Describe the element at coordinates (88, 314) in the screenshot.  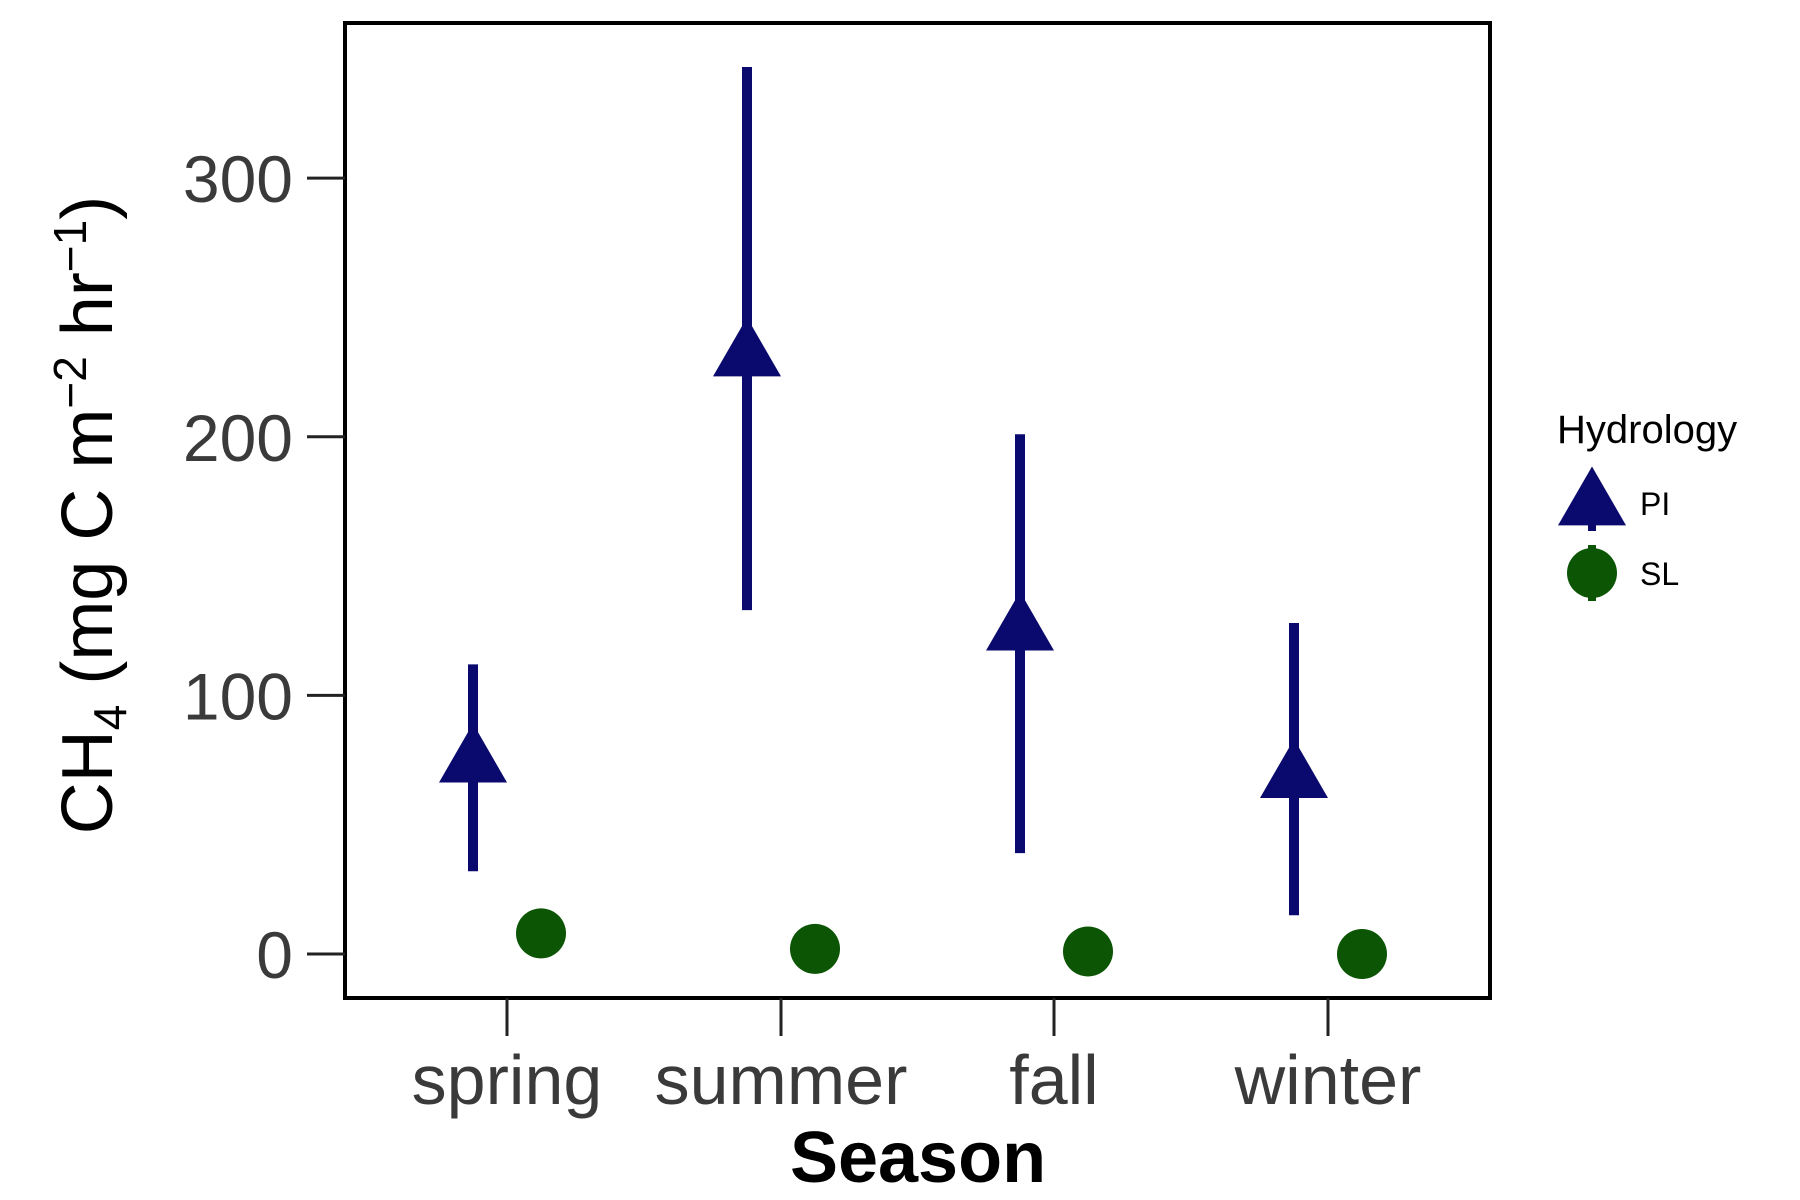
I see `y-axis-title-unit-mid: hr` at that location.